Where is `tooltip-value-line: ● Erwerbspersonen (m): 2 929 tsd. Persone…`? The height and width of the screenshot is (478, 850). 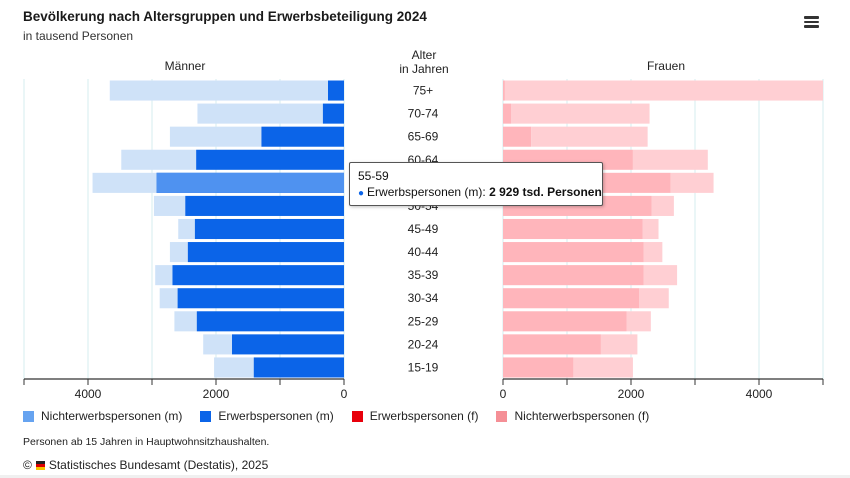 tooltip-value-line: ● Erwerbspersonen (m): 2 929 tsd. Persone… is located at coordinates (480, 192).